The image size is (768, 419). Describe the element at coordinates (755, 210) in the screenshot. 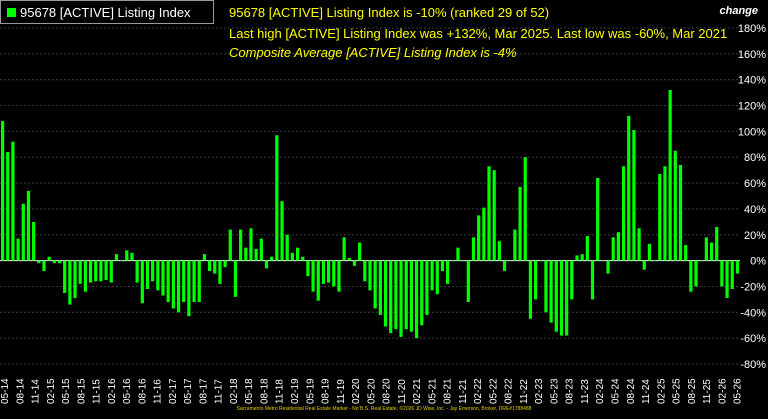

I see `y-tick-label: 40%` at that location.